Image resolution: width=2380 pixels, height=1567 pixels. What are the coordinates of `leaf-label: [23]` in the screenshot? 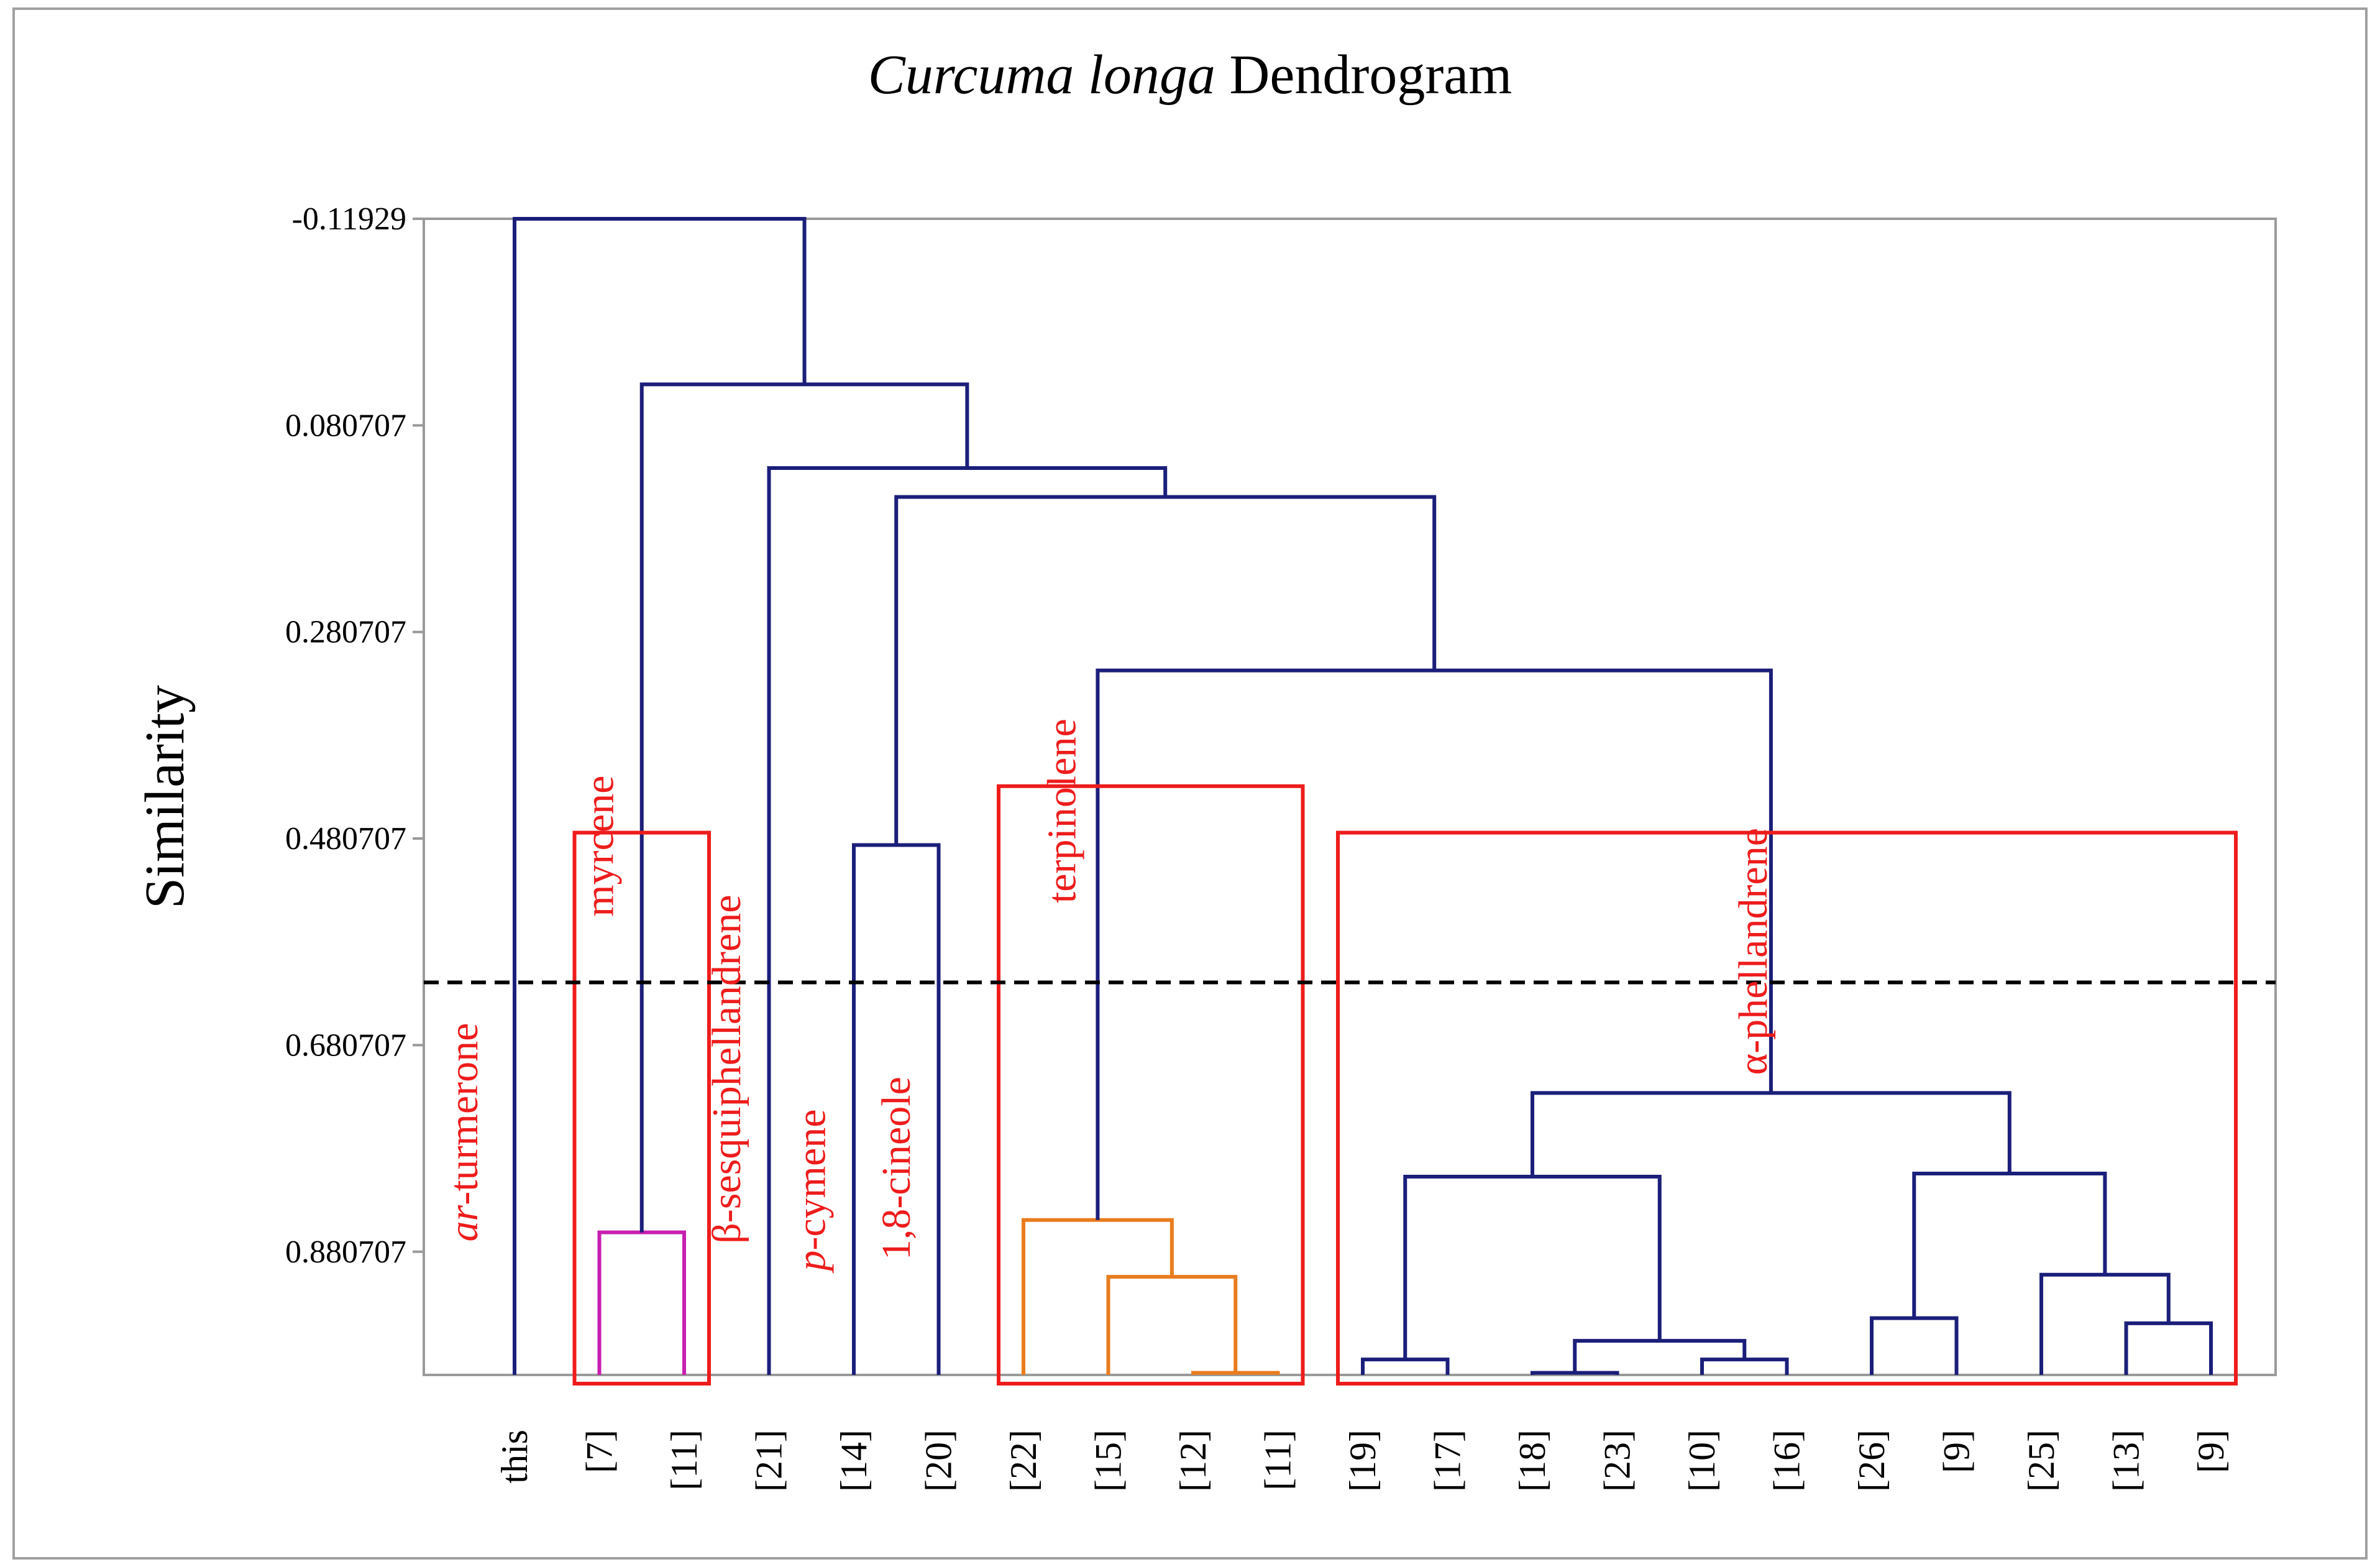 It's located at (1617, 1461).